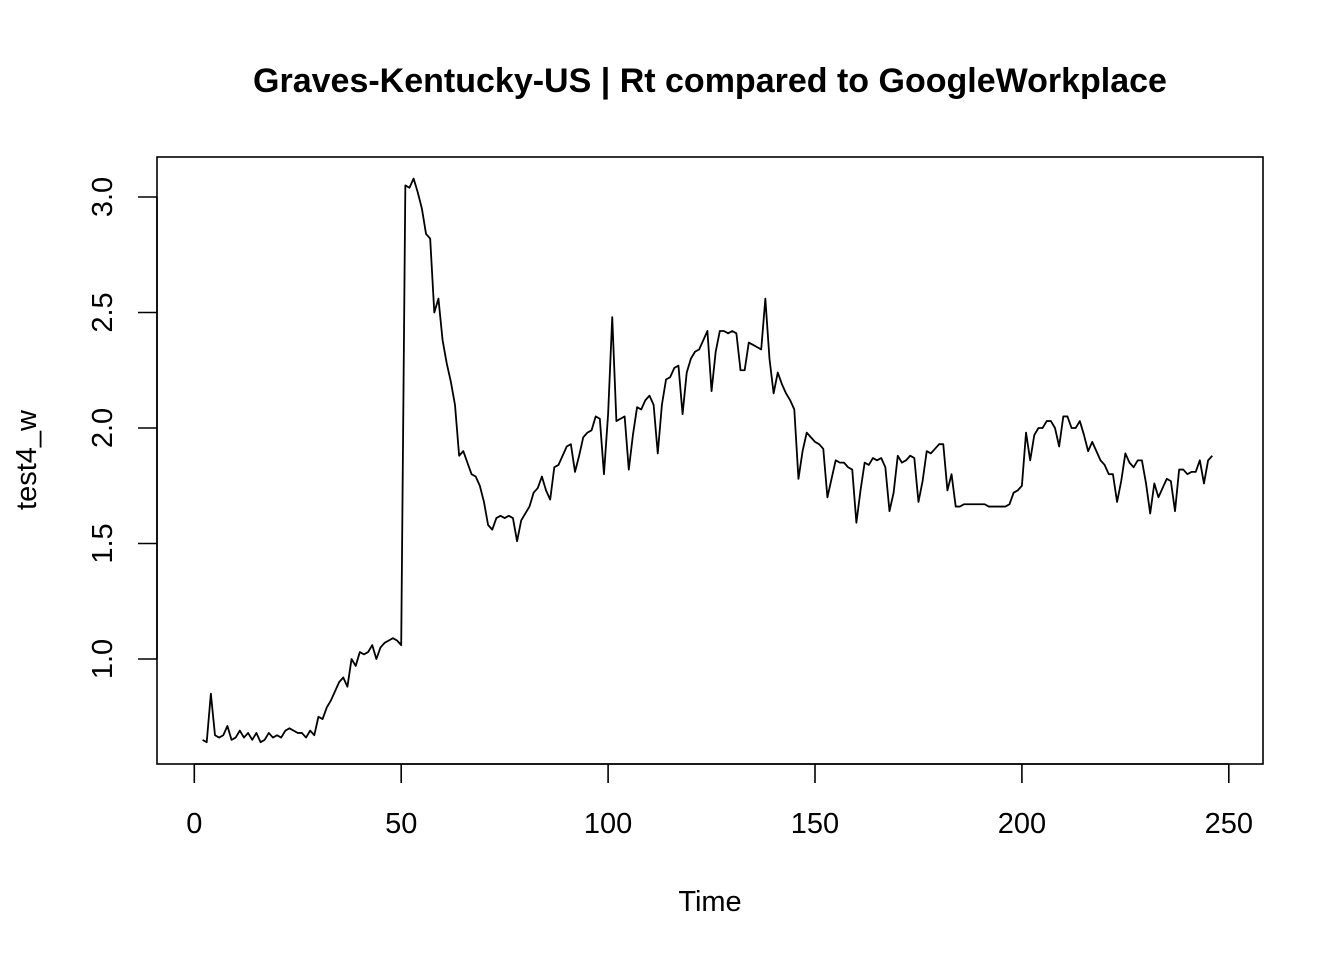 This screenshot has height=960, width=1344. Describe the element at coordinates (1229, 824) in the screenshot. I see `x-tick-label: 250` at that location.